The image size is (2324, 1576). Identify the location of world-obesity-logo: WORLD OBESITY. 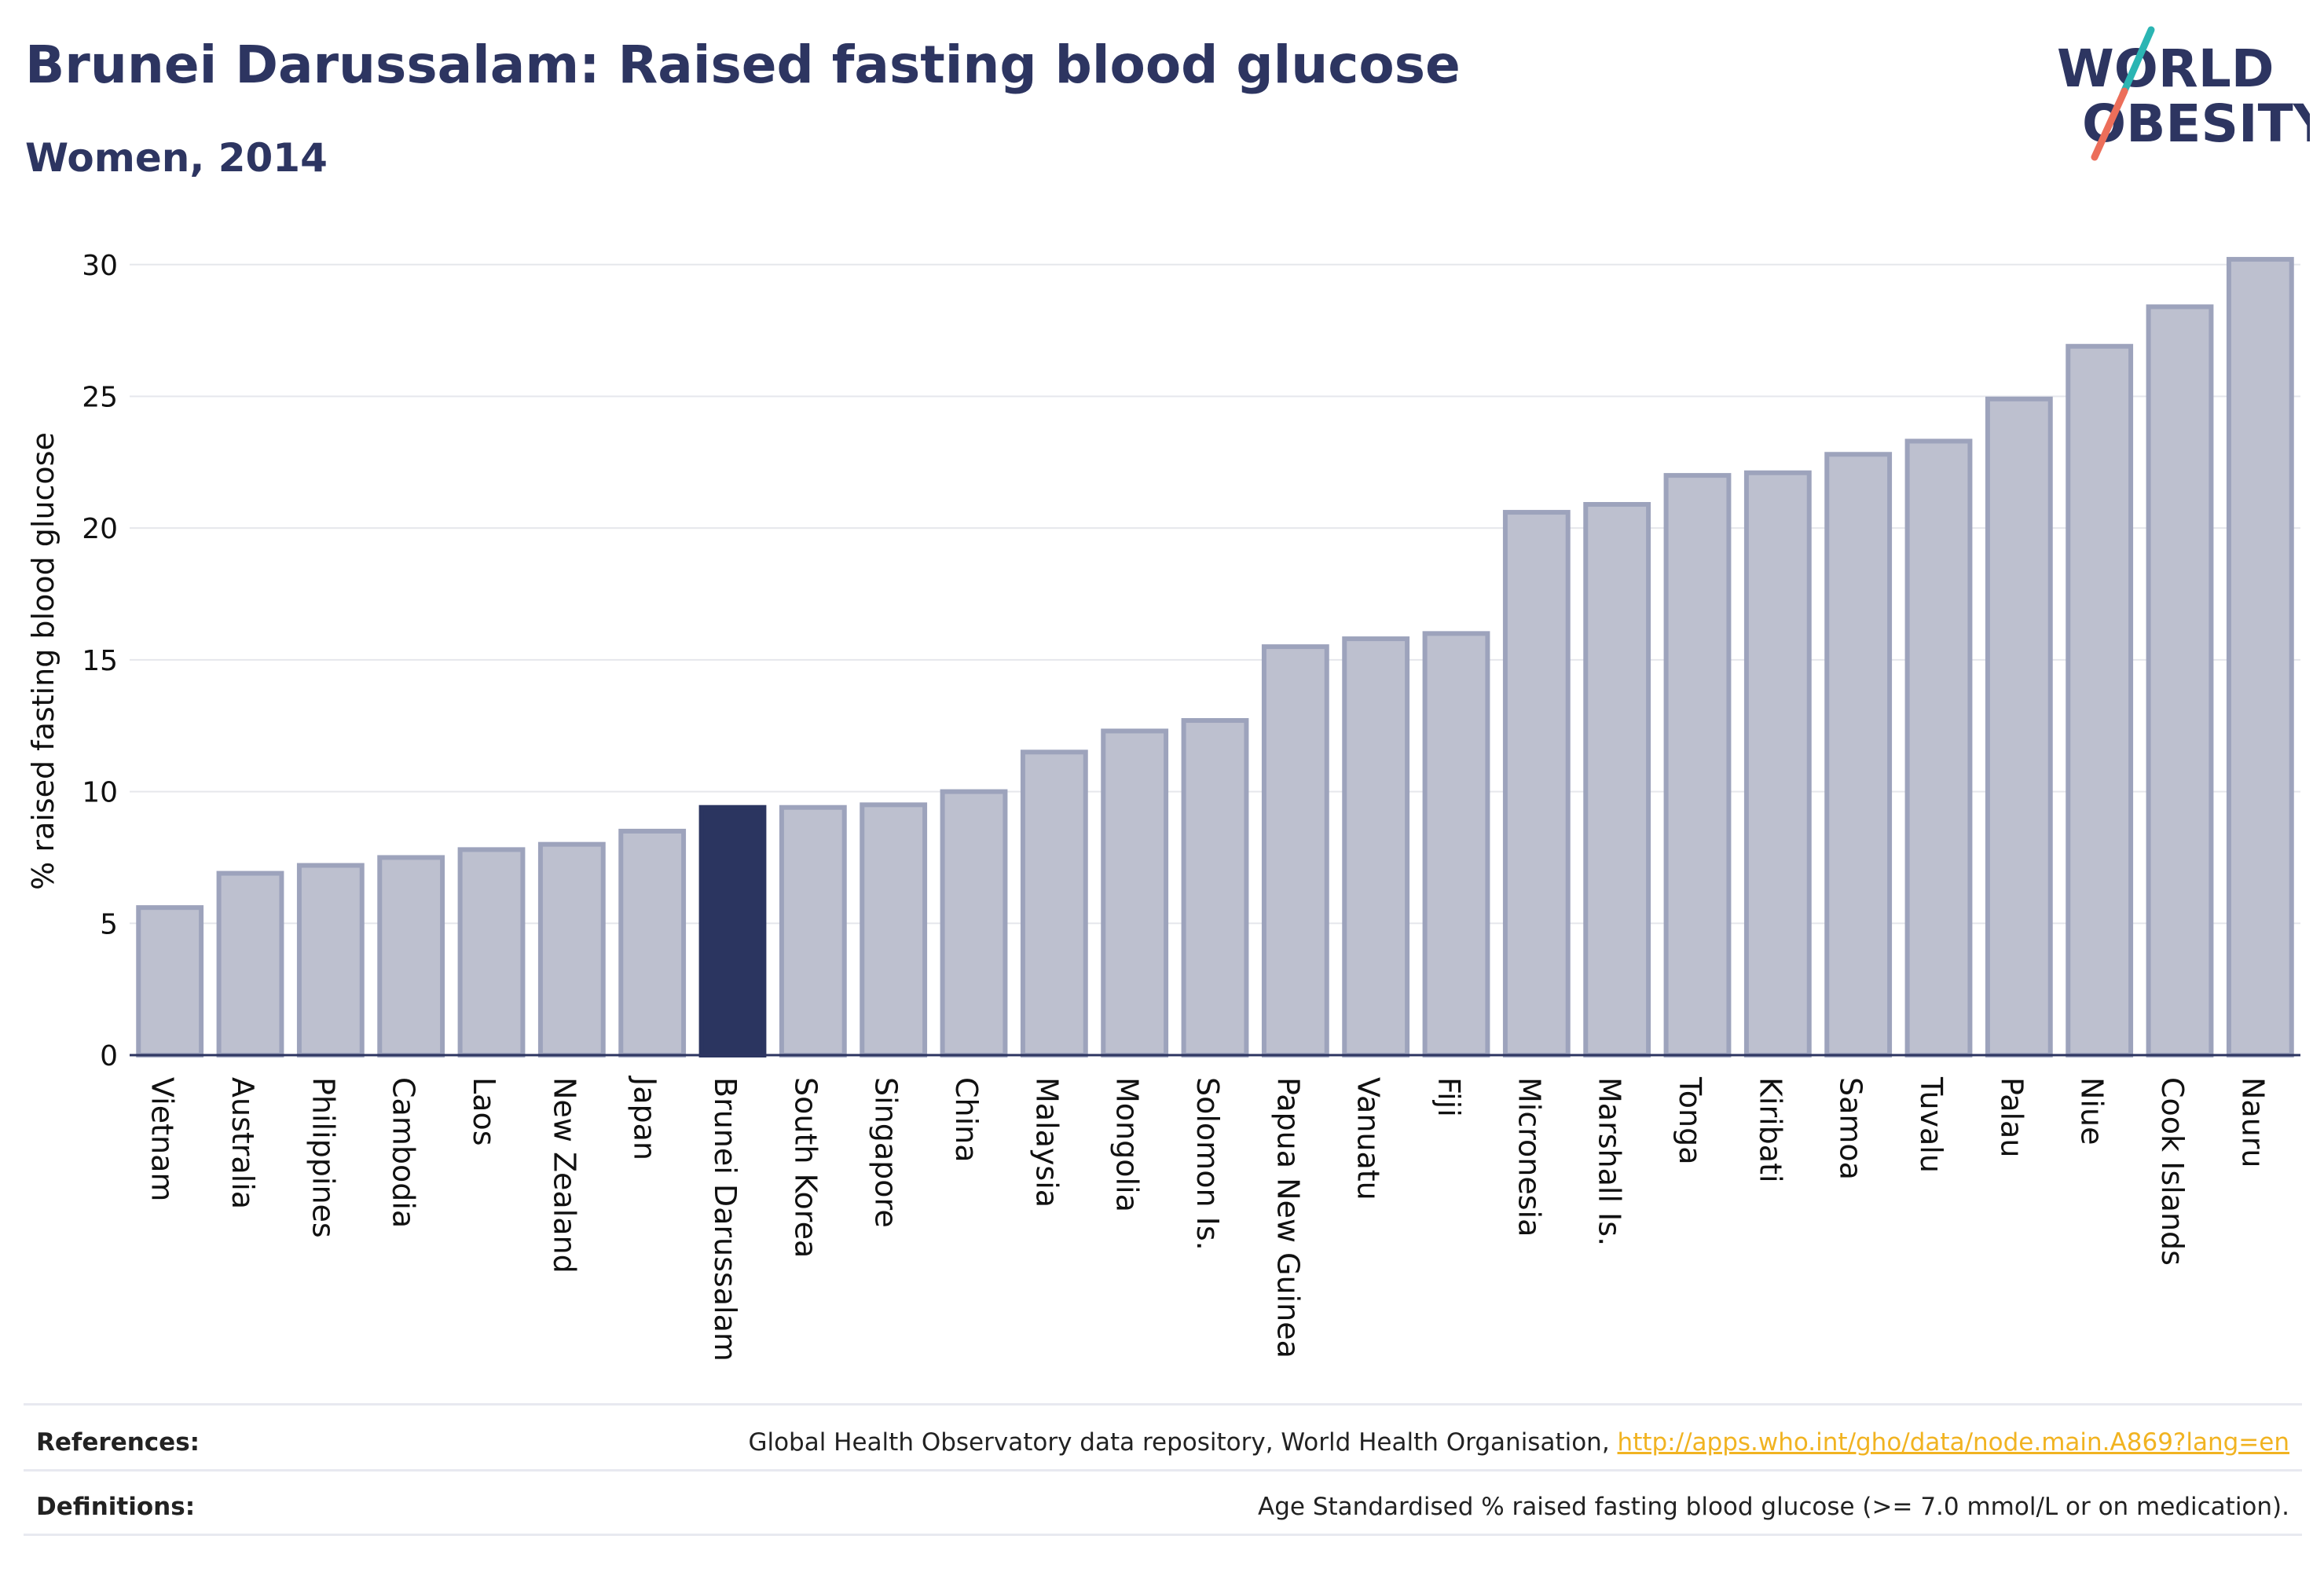
(2183, 93).